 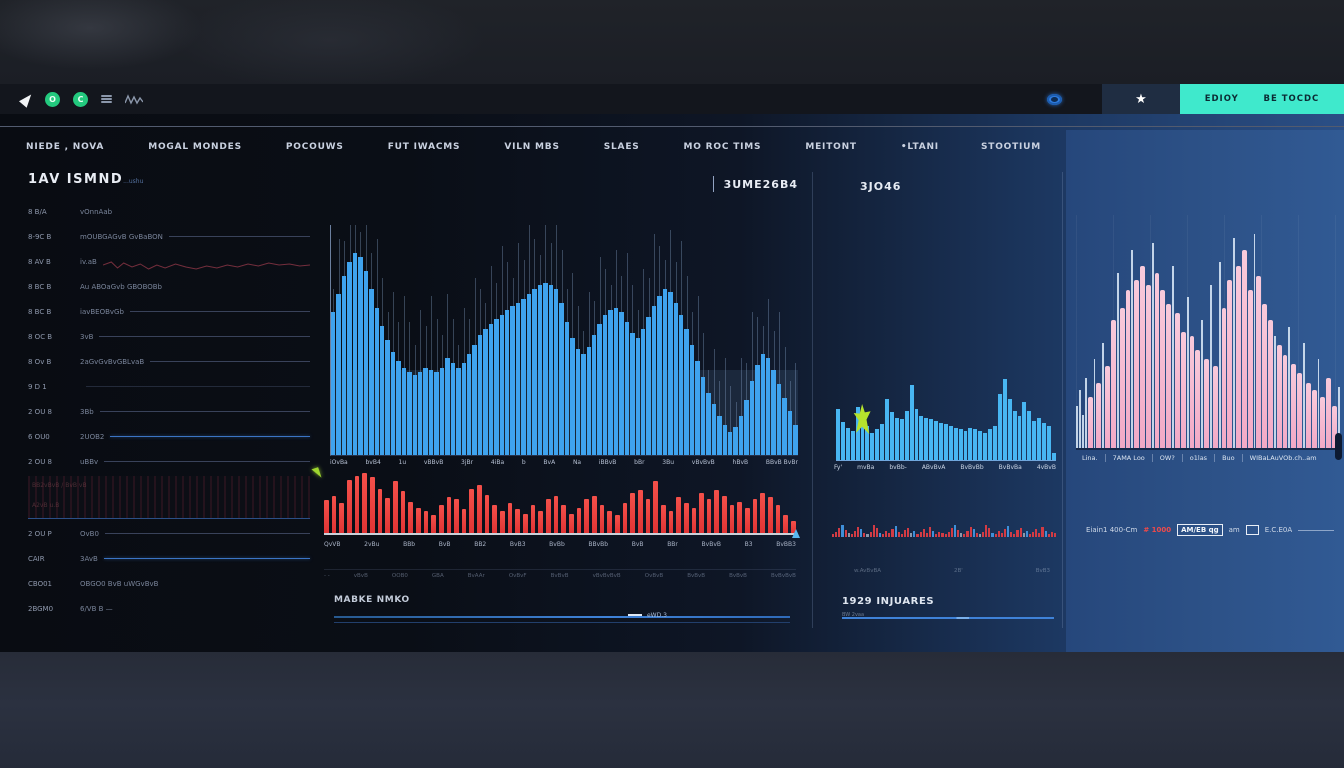 What do you see at coordinates (517, 544) in the screenshot?
I see `x-tick: BvB3` at bounding box center [517, 544].